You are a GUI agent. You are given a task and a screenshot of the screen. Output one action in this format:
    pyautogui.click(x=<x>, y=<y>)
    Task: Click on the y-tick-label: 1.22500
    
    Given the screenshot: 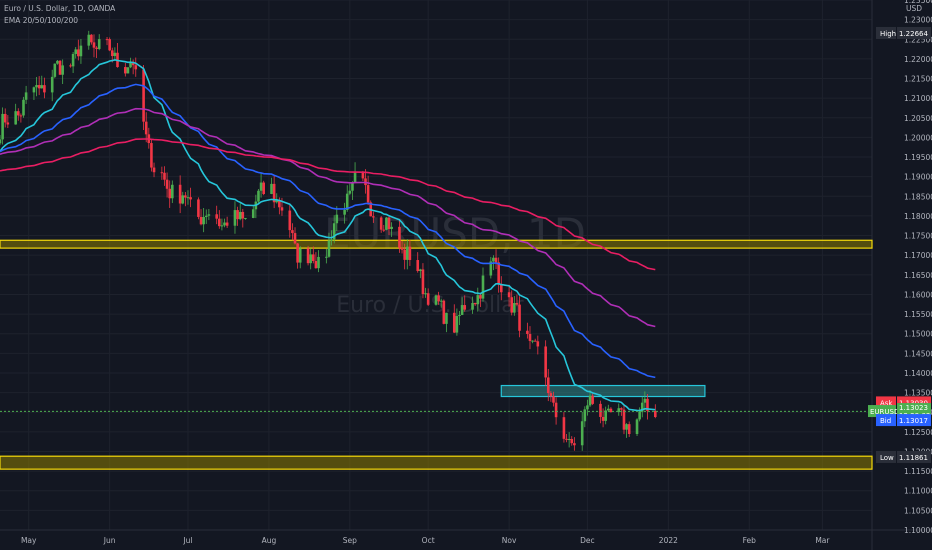 What is the action you would take?
    pyautogui.click(x=918, y=39)
    